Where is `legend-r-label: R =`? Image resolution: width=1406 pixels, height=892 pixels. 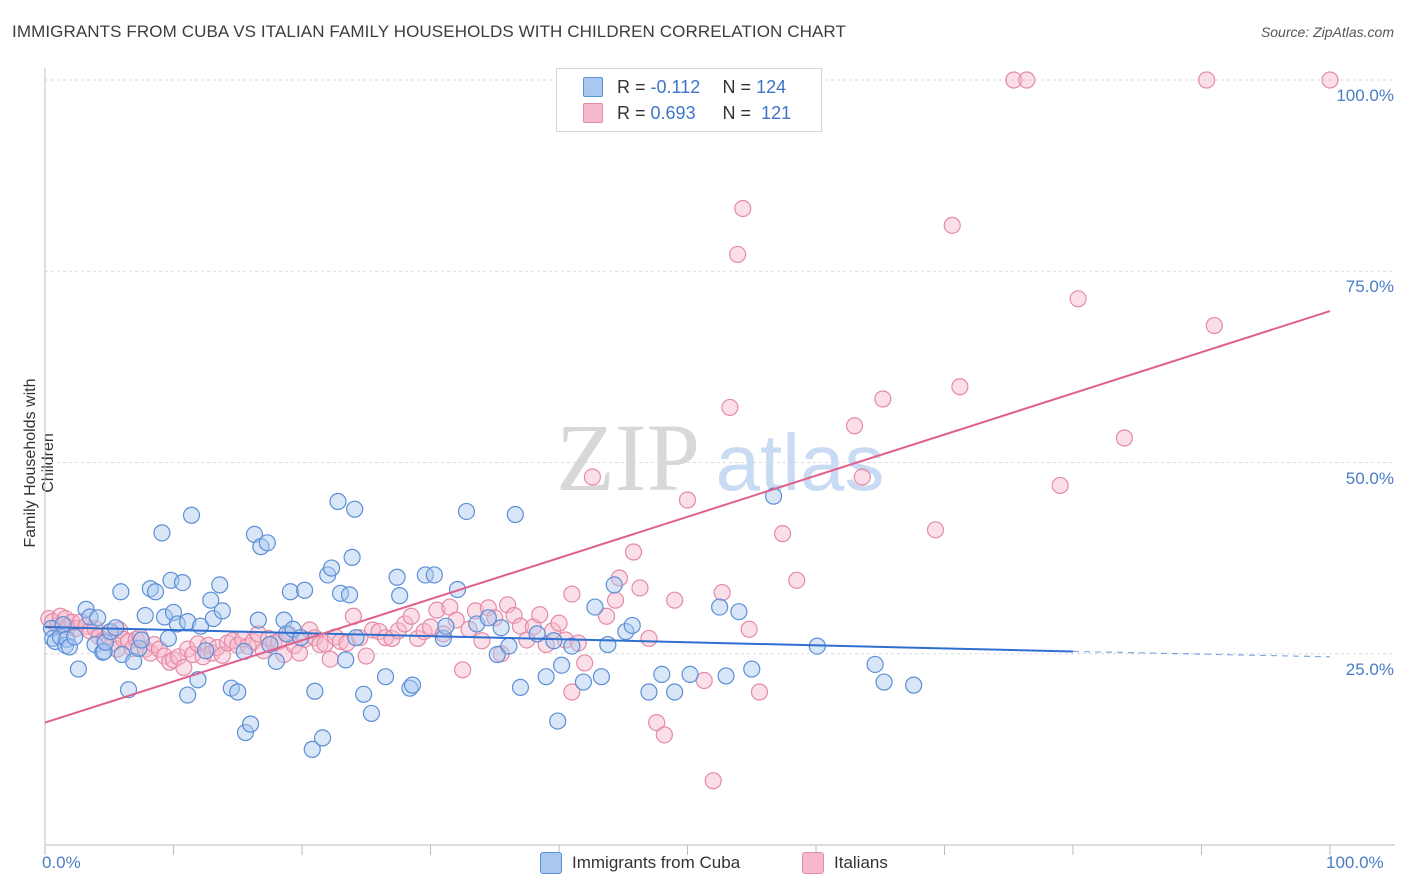 legend-r-label: R = is located at coordinates (631, 112).